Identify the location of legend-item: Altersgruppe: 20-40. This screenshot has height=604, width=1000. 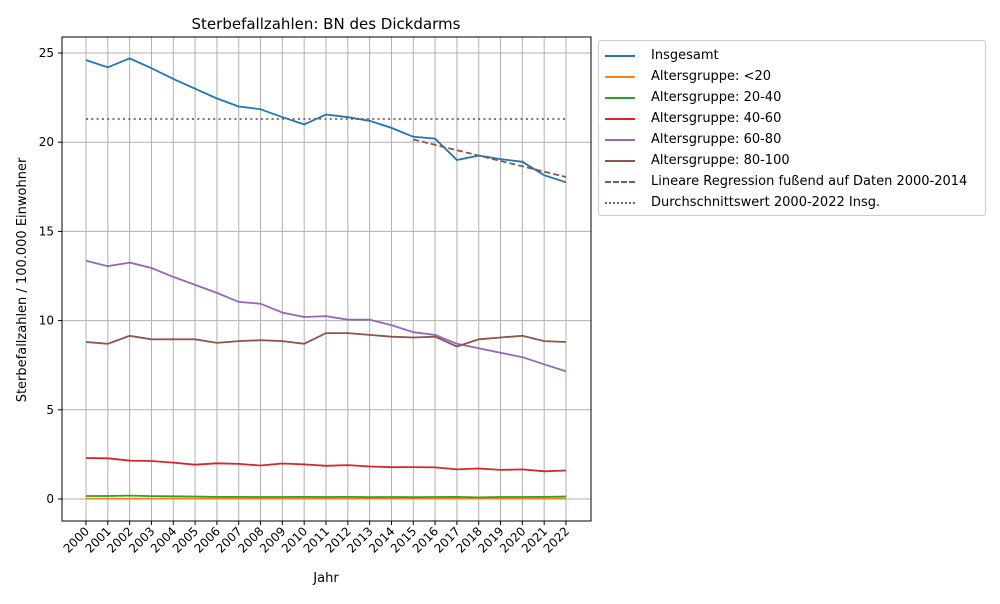
(795, 97).